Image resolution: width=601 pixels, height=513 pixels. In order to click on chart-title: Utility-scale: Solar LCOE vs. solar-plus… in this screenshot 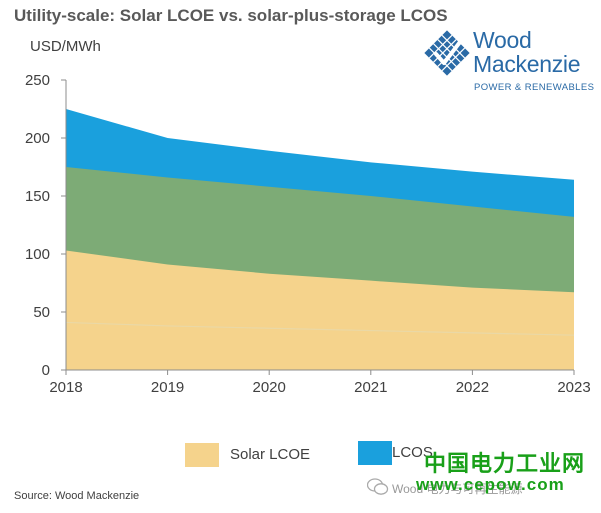, I will do `click(231, 15)`.